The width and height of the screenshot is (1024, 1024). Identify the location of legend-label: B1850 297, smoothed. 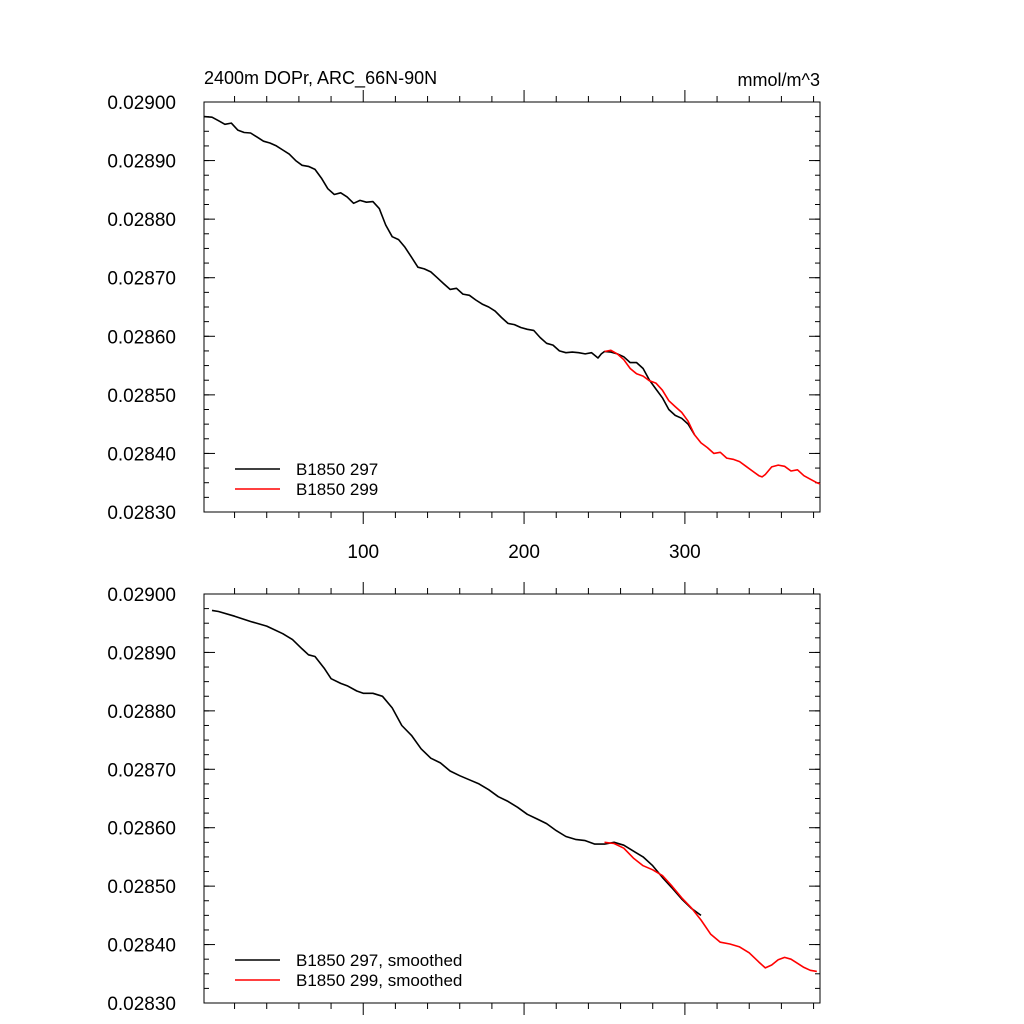
(379, 960).